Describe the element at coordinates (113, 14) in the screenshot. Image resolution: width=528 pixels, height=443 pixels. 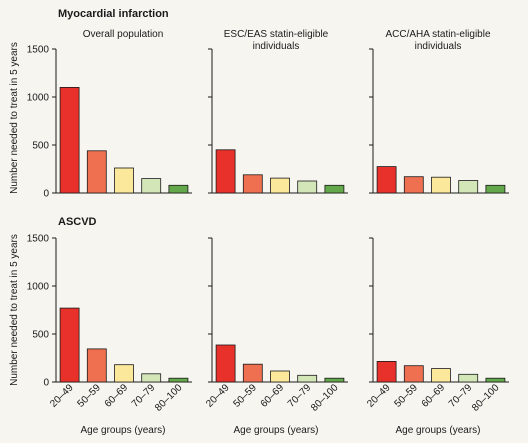
I see `row-title-myocardial-infarction: Myocardial infarction` at that location.